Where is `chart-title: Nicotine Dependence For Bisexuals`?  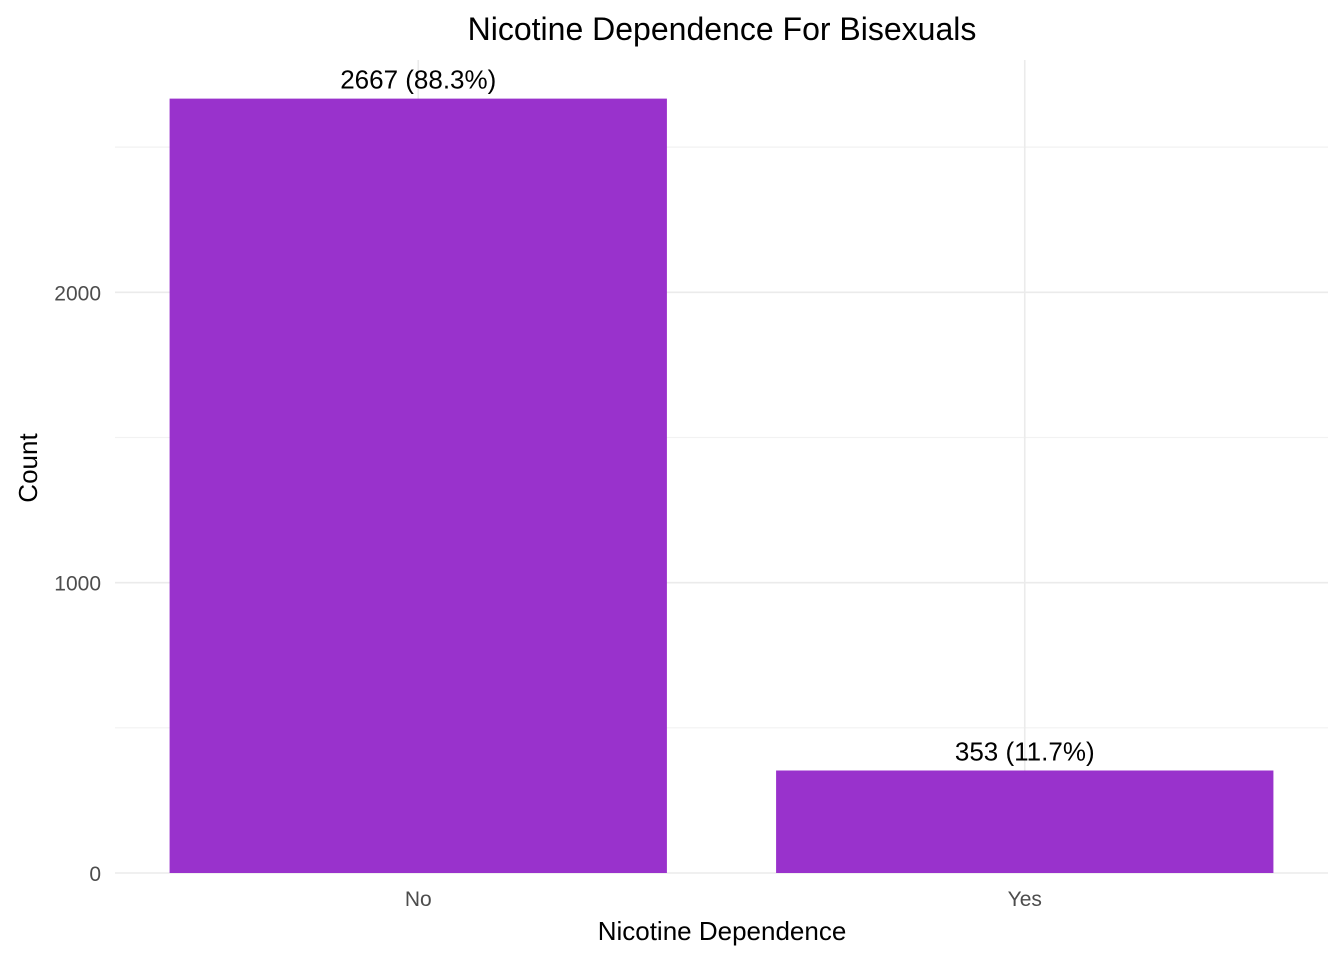
chart-title: Nicotine Dependence For Bisexuals is located at coordinates (722, 29).